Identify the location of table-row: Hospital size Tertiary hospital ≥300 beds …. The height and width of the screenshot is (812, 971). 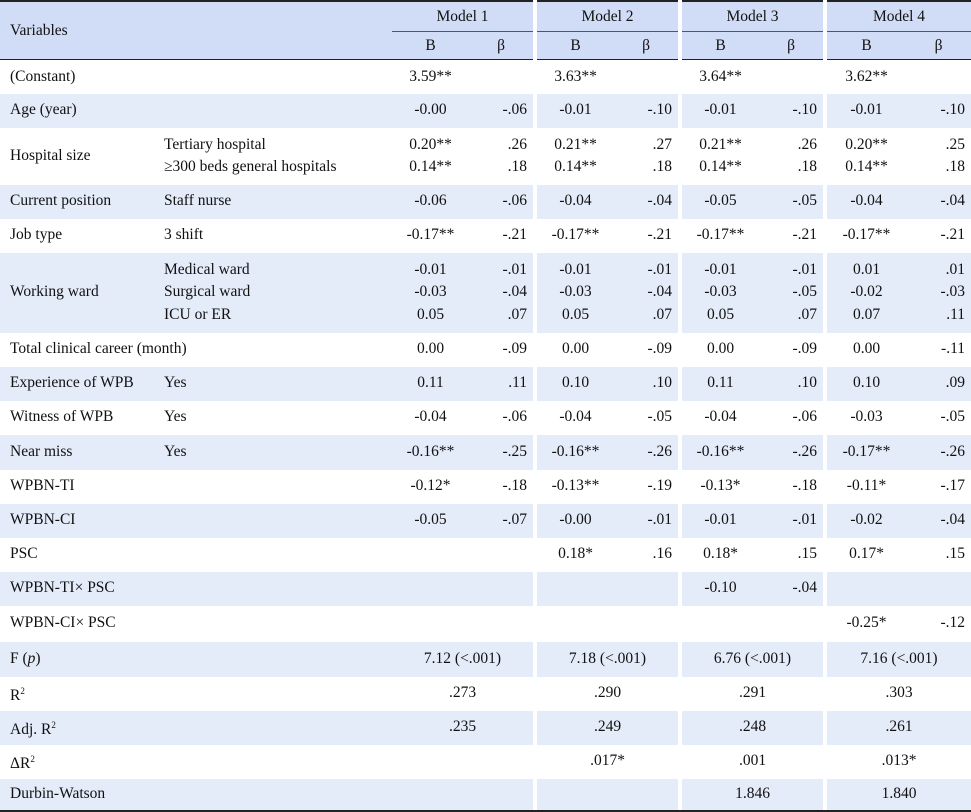
(485, 156).